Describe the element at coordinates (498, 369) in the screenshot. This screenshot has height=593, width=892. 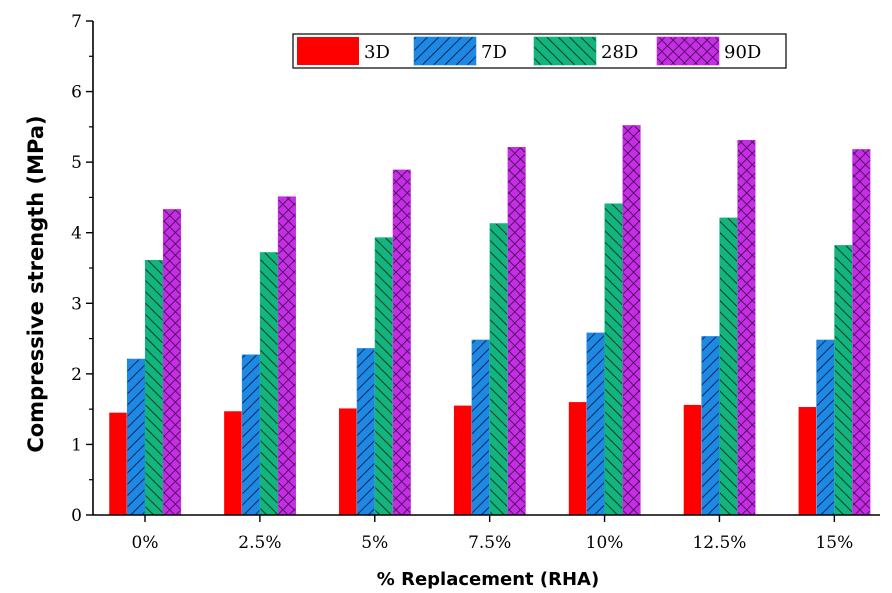
I see `bar-28D-7.5%` at that location.